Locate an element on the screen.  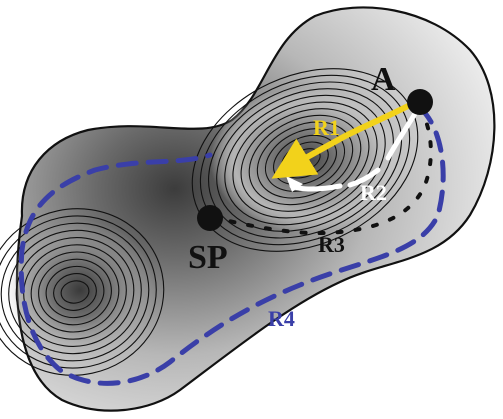
route-2-label: R2 is located at coordinates (373, 192).